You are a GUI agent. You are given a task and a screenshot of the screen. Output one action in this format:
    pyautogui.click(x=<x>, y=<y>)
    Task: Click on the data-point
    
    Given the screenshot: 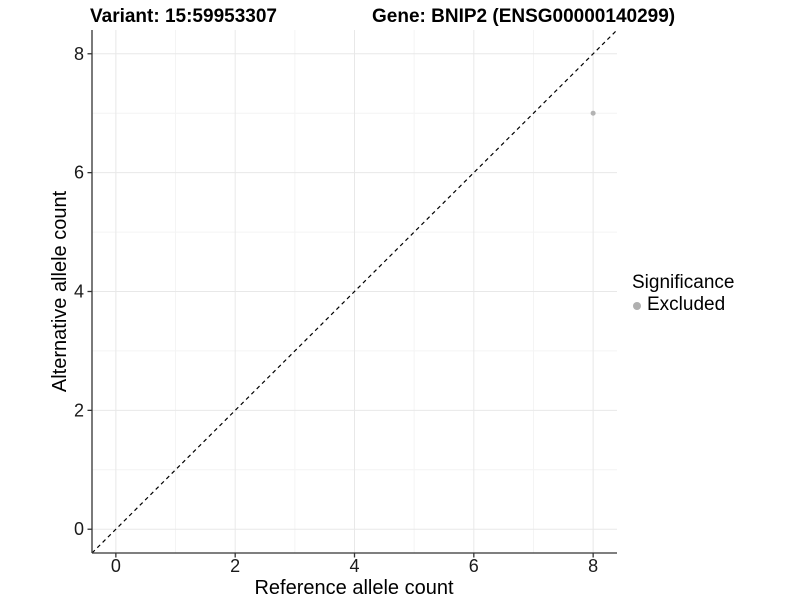 What is the action you would take?
    pyautogui.click(x=593, y=113)
    